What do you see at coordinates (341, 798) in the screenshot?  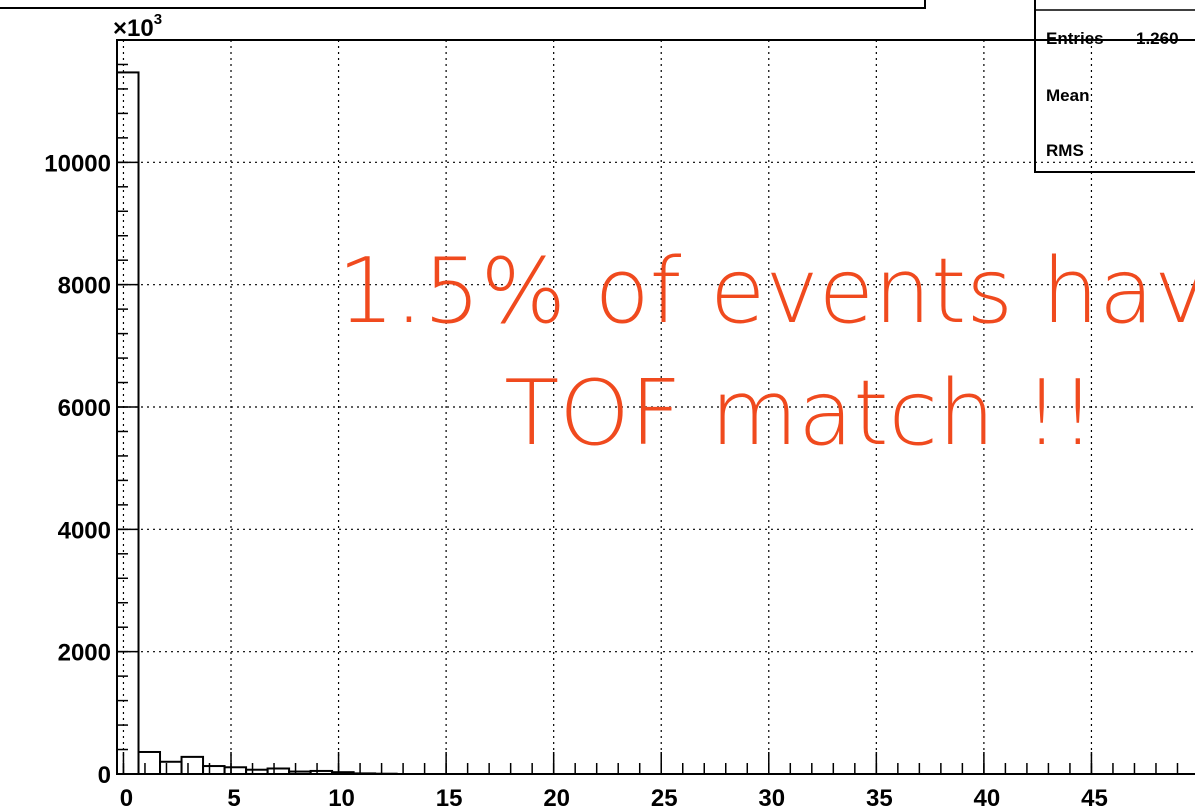 I see `x-tick-label: 10` at bounding box center [341, 798].